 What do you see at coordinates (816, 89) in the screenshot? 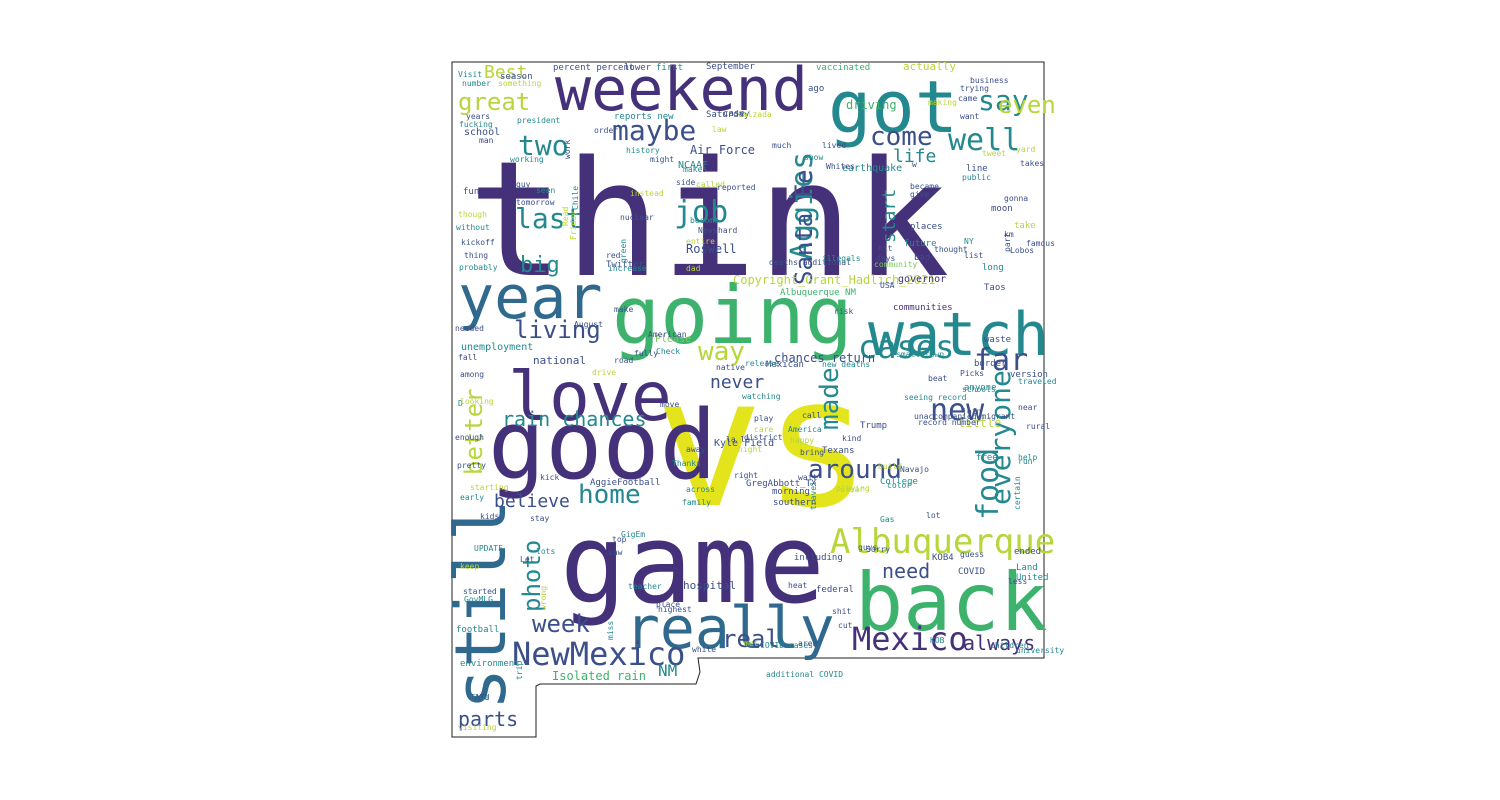
I see `word-ago: ago` at bounding box center [816, 89].